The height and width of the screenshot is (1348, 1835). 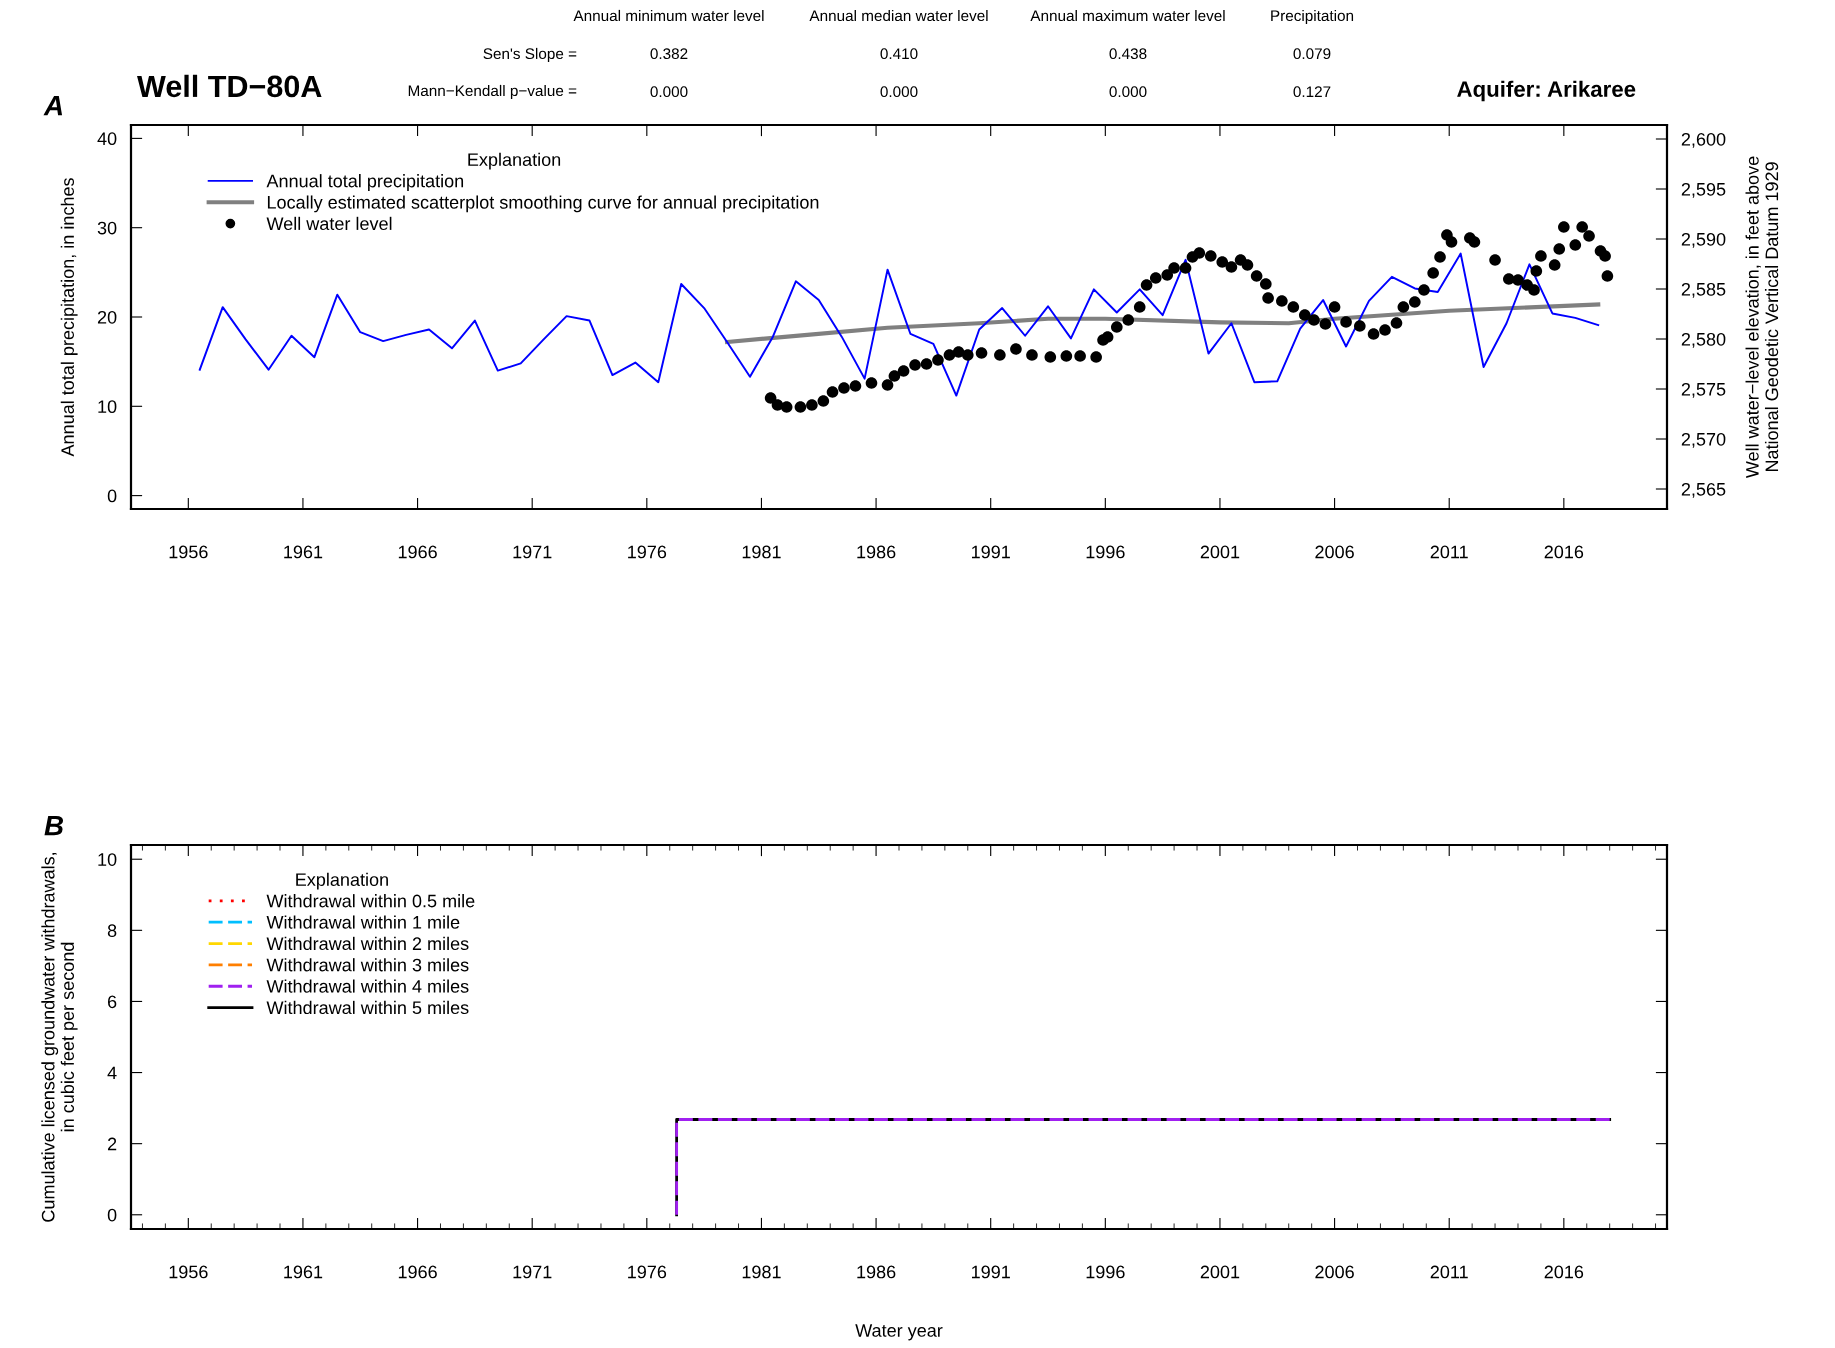 What do you see at coordinates (1312, 54) in the screenshot?
I see `text: 0.079` at bounding box center [1312, 54].